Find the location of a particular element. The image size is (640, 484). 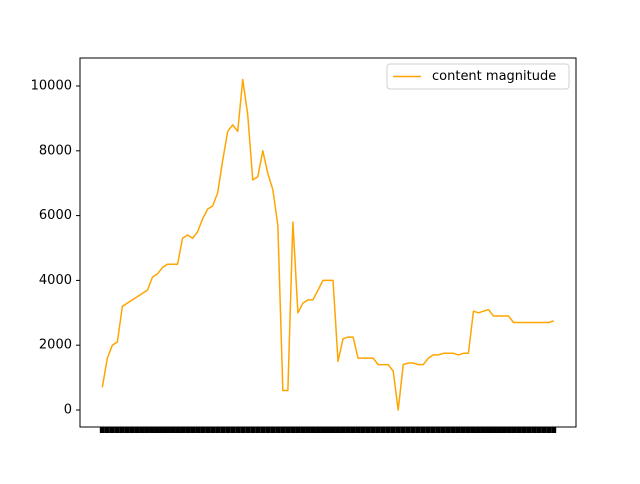

y-tick-label: 6000 is located at coordinates (55, 215).